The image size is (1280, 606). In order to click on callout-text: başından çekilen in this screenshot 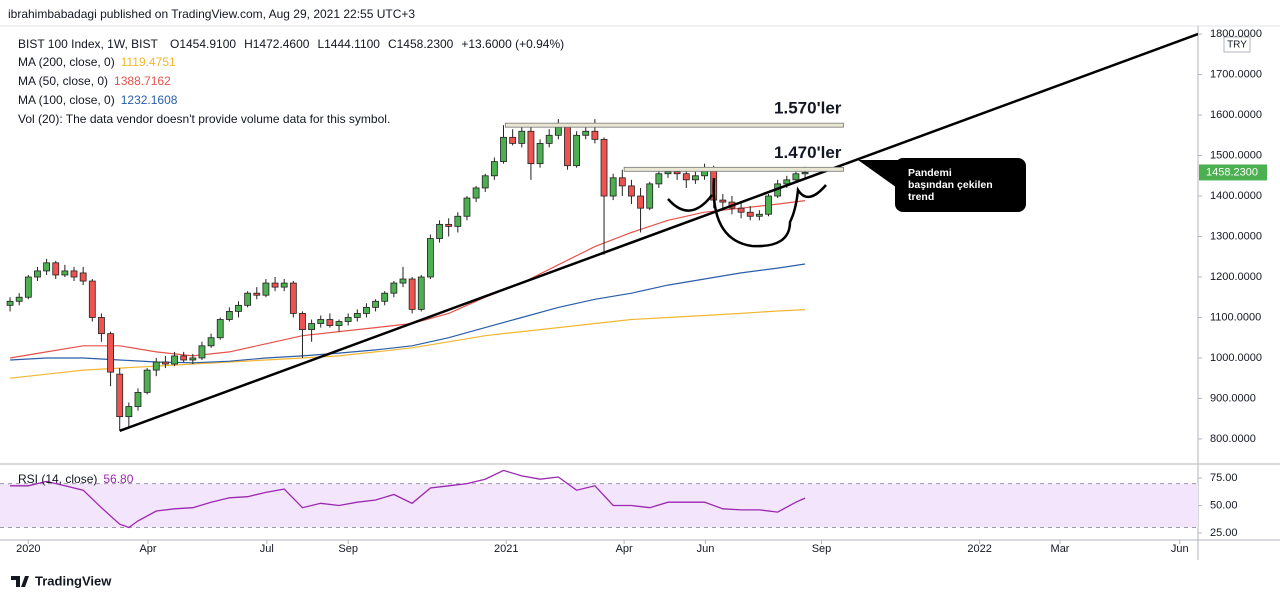, I will do `click(950, 185)`.